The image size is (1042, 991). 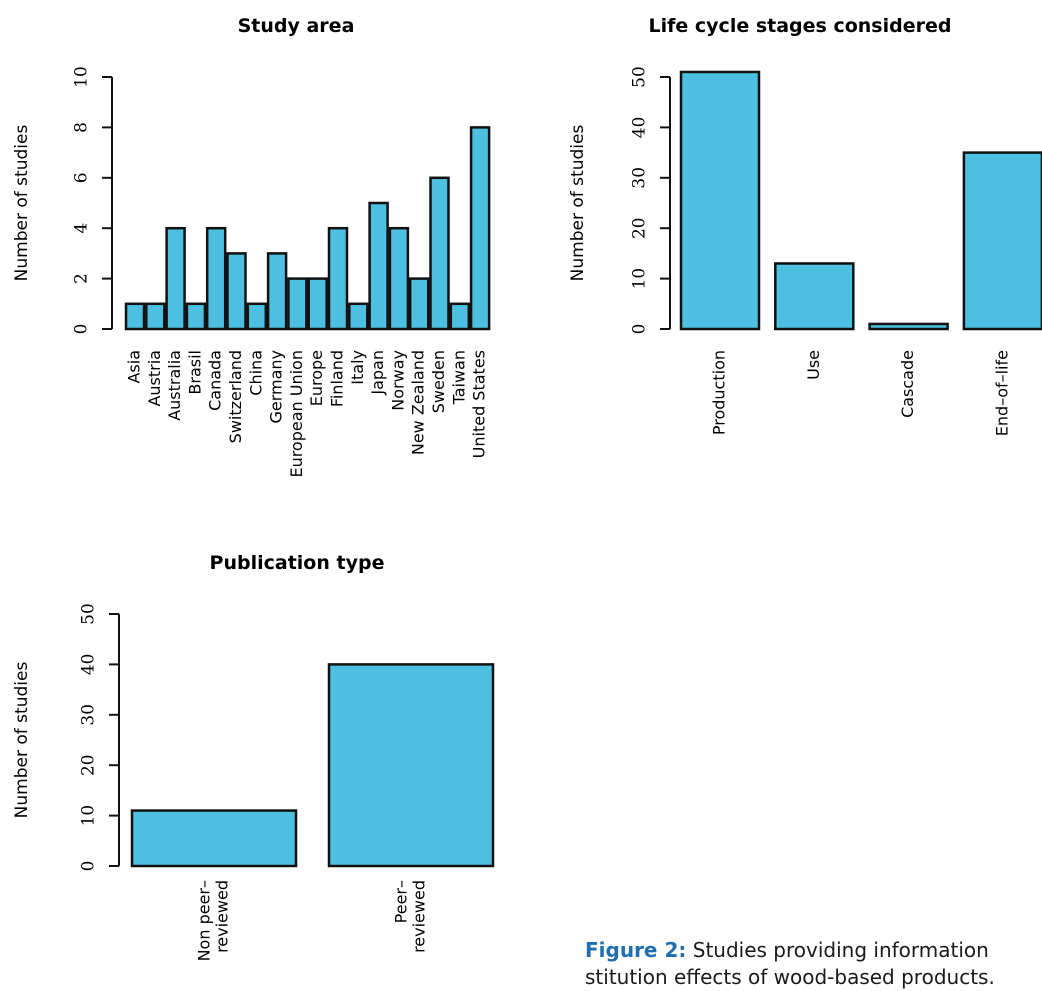 I want to click on category-label: Finland, so click(x=337, y=378).